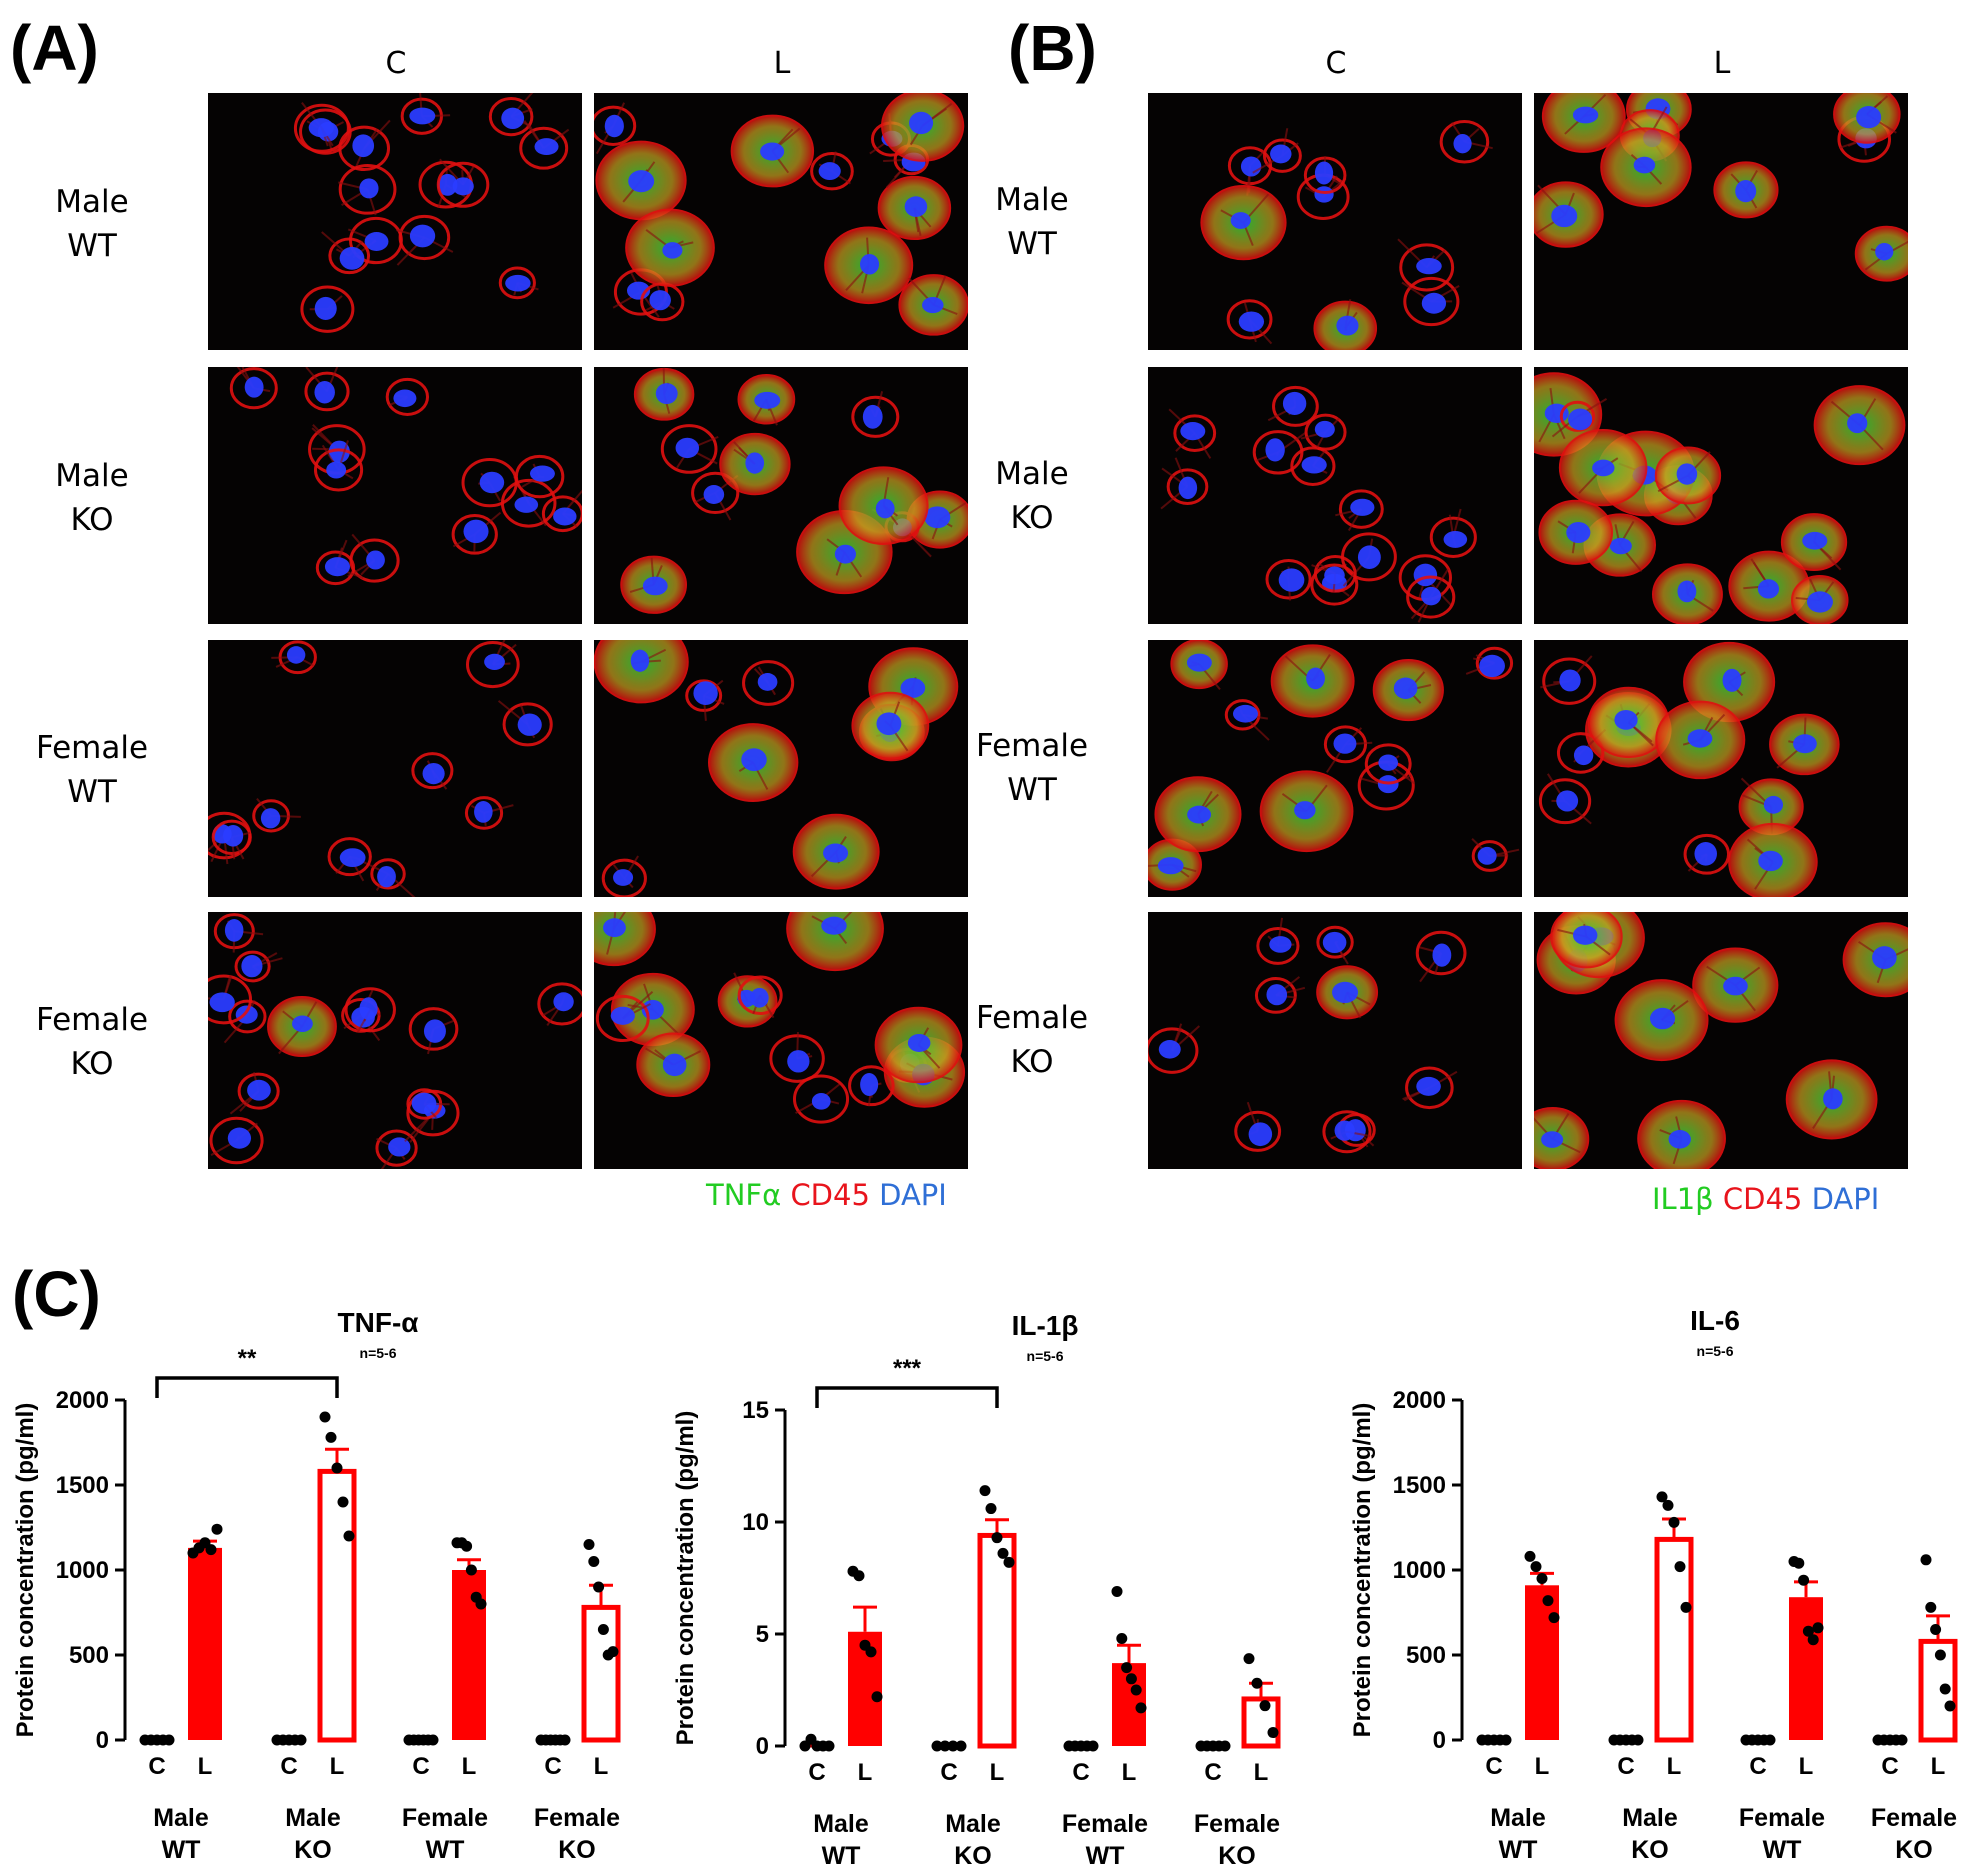 The height and width of the screenshot is (1876, 1980). What do you see at coordinates (1721, 1040) in the screenshot?
I see `panel-b-micrograph-female-ko-l` at bounding box center [1721, 1040].